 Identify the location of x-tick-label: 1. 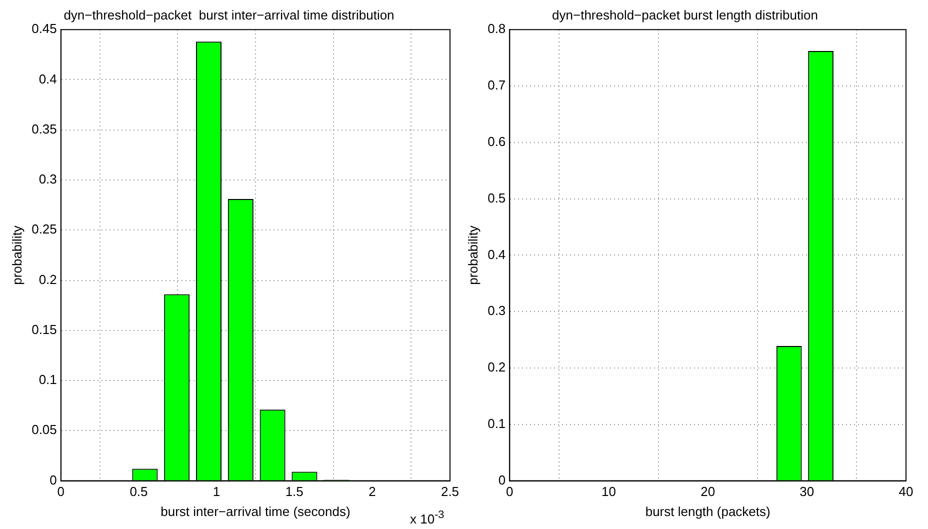
(216, 492).